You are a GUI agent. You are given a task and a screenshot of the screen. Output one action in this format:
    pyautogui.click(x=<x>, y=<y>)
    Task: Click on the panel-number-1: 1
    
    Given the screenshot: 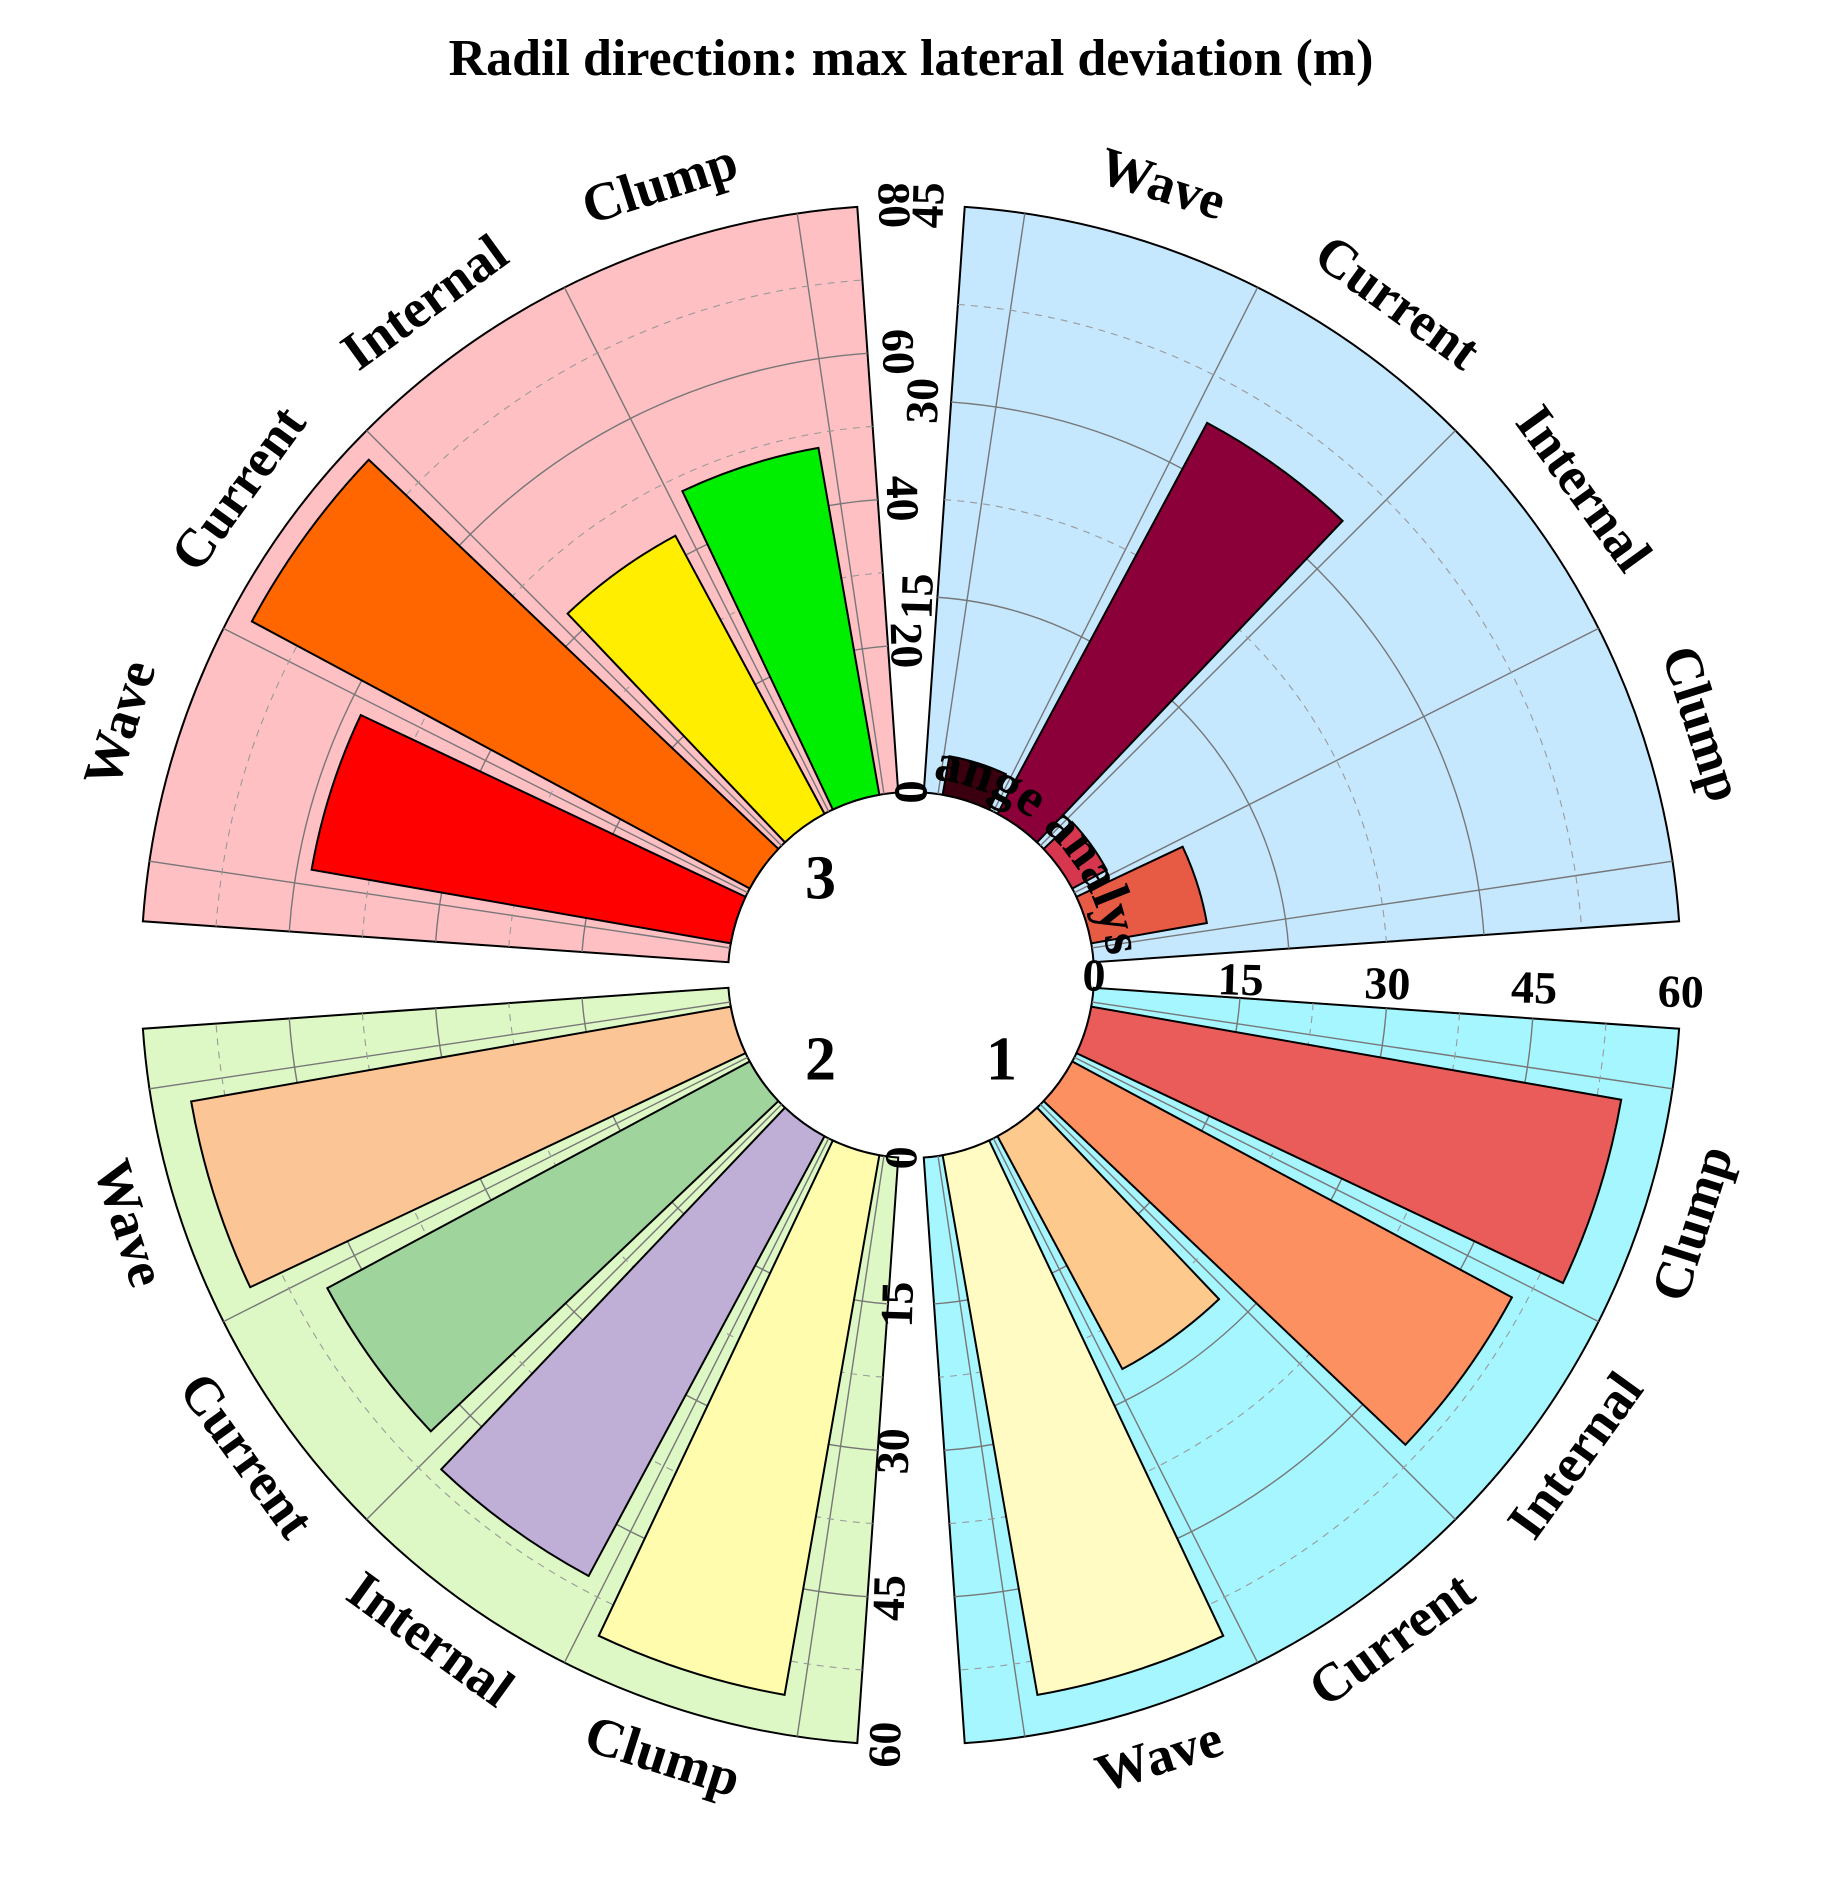 What is the action you would take?
    pyautogui.click(x=1001, y=1060)
    